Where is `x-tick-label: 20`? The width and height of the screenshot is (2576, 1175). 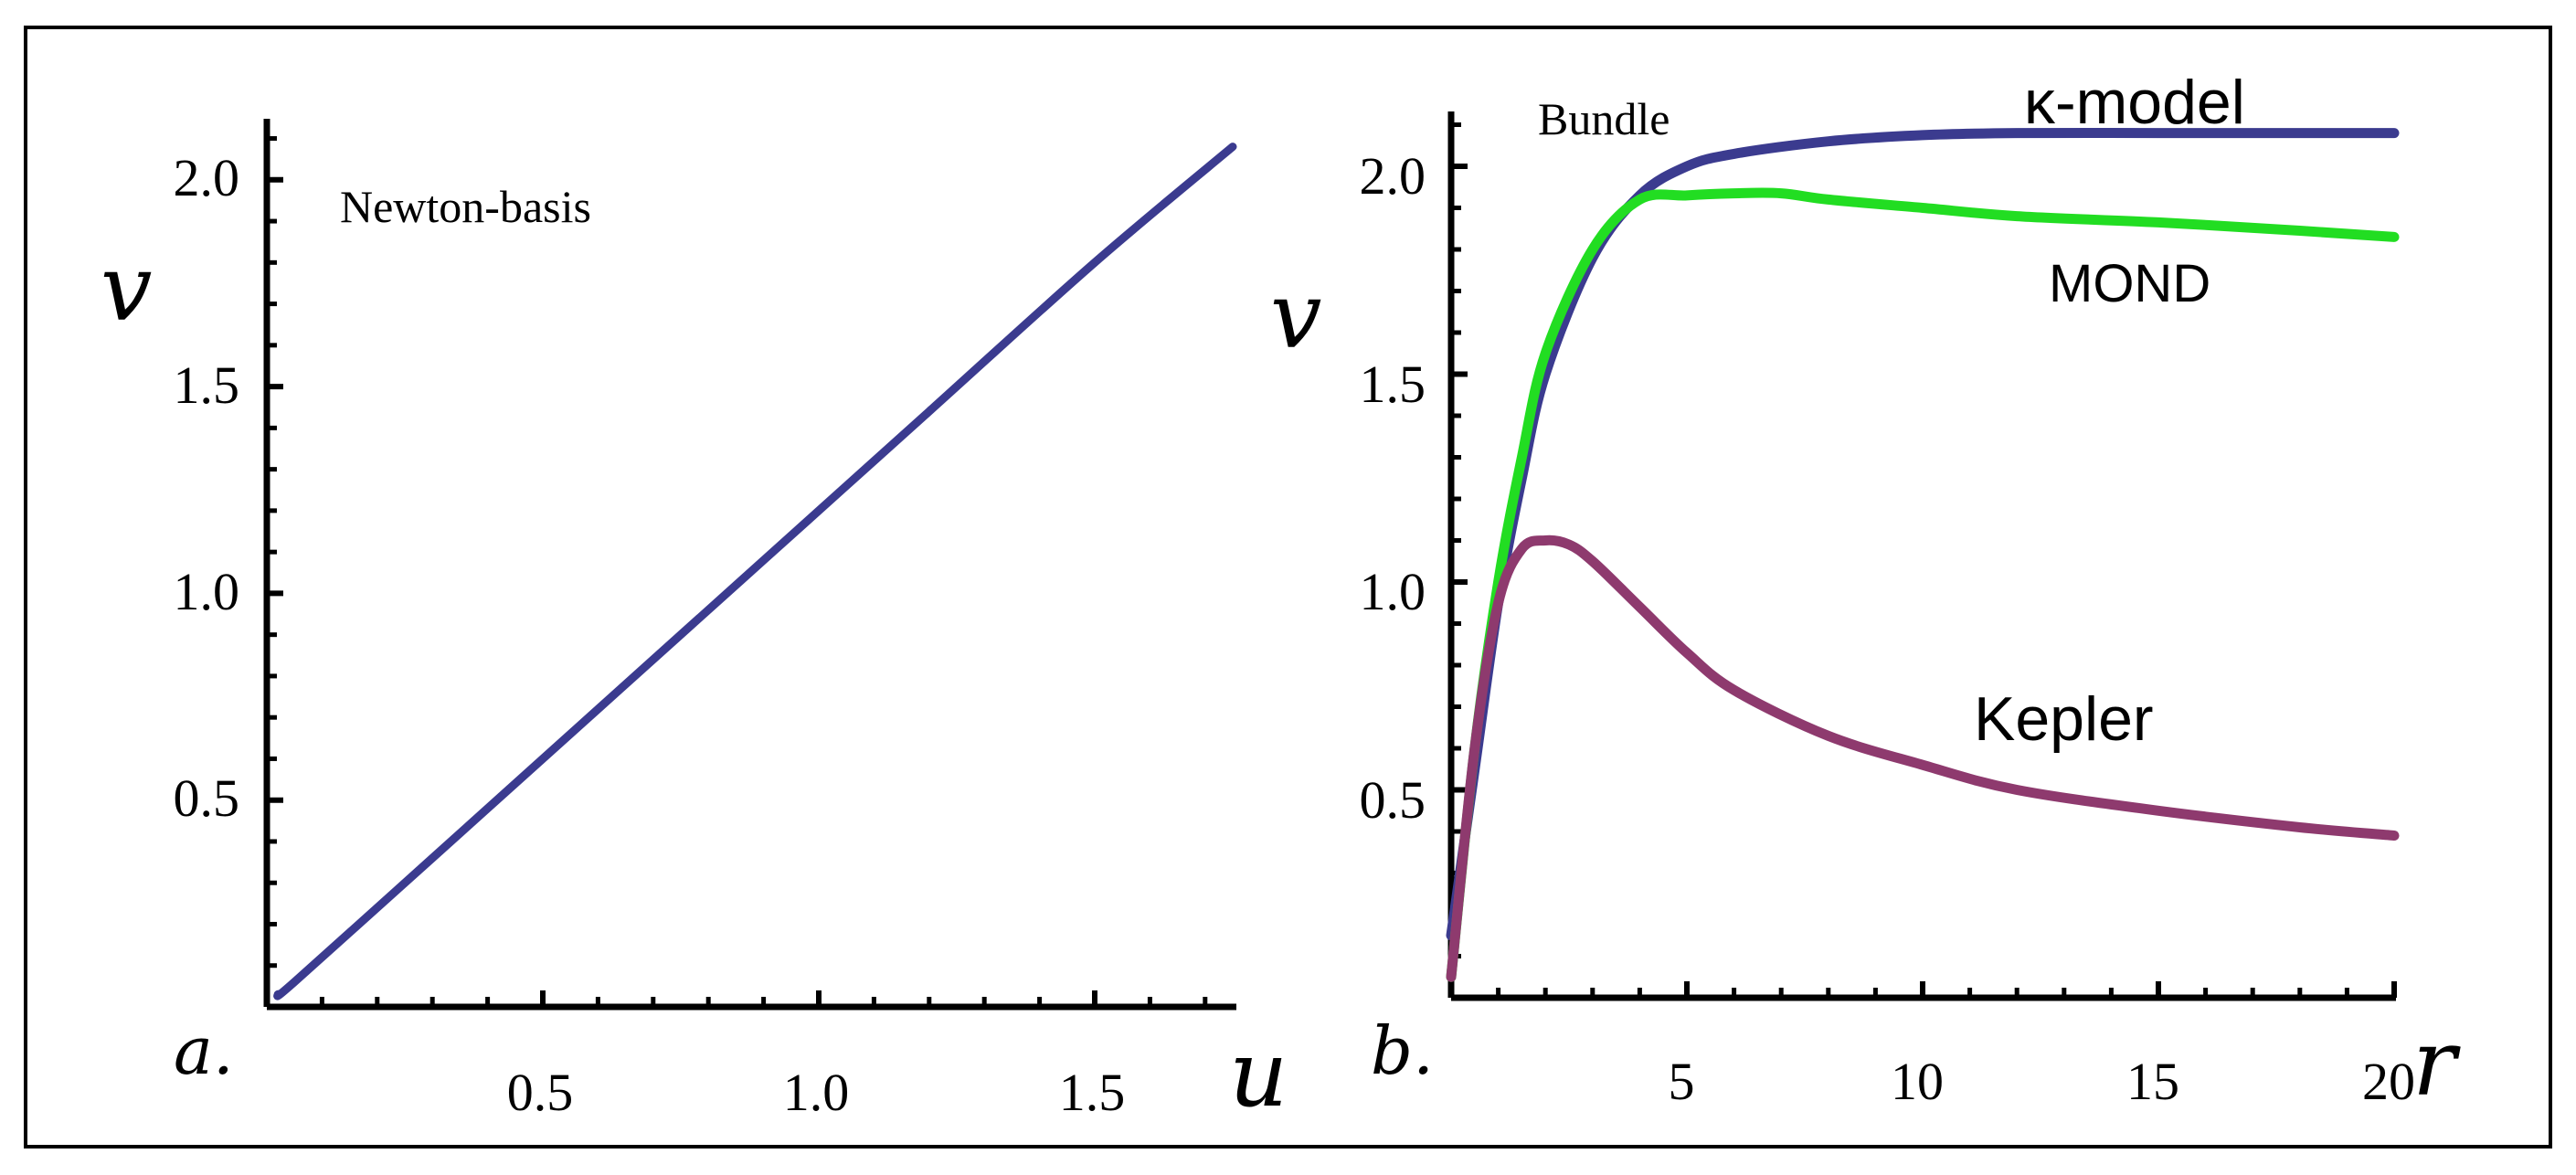
x-tick-label: 20 is located at coordinates (2388, 1081).